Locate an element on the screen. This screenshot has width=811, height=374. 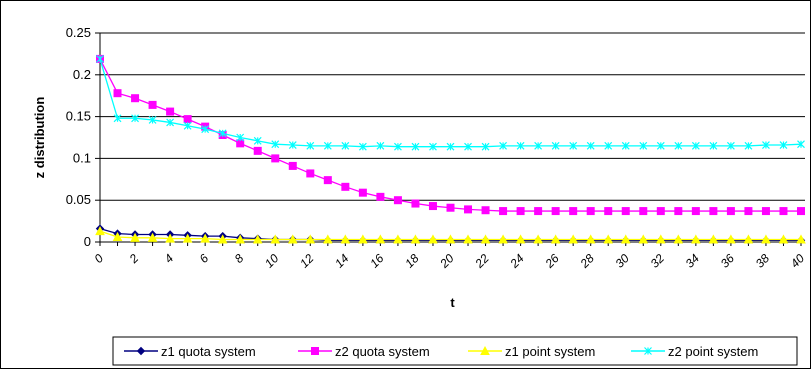
y-tick-labels: 0 0.05 0.1 0.15 0.2 0.25 is located at coordinates (78, 137).